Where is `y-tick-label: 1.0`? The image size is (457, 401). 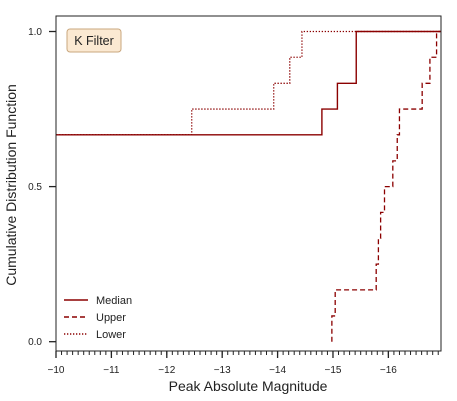 y-tick-label: 1.0 is located at coordinates (35, 32).